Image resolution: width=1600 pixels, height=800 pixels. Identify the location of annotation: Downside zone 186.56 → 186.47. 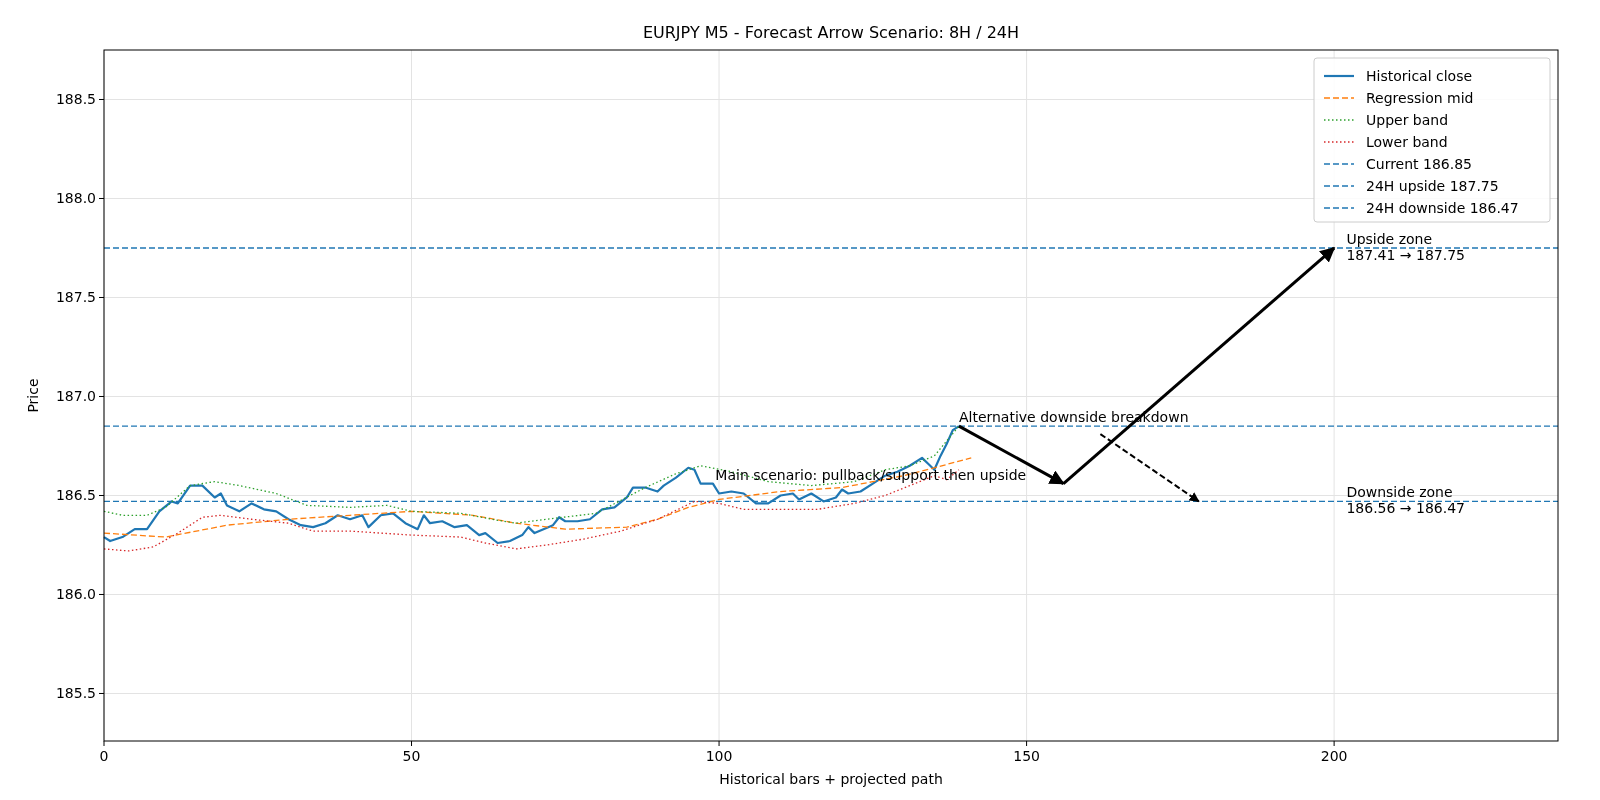
(1406, 500).